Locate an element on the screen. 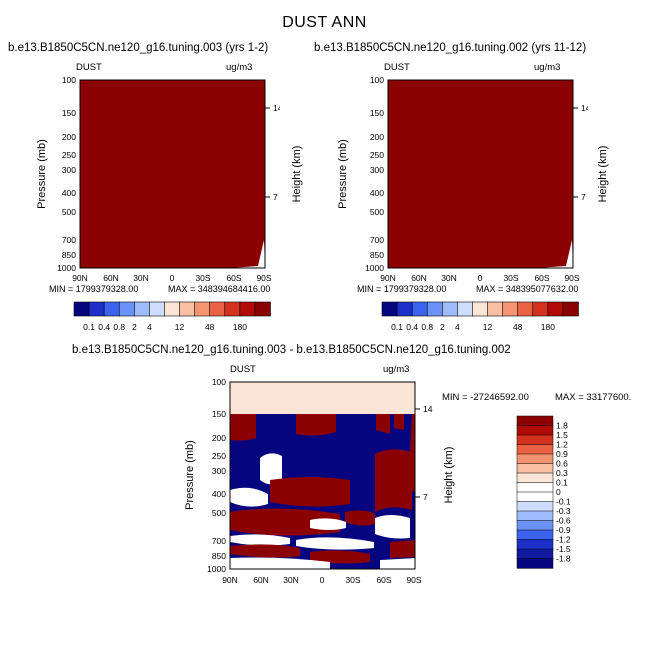  panel-3-min-label: MIN = -27246592.00 is located at coordinates (485, 397).